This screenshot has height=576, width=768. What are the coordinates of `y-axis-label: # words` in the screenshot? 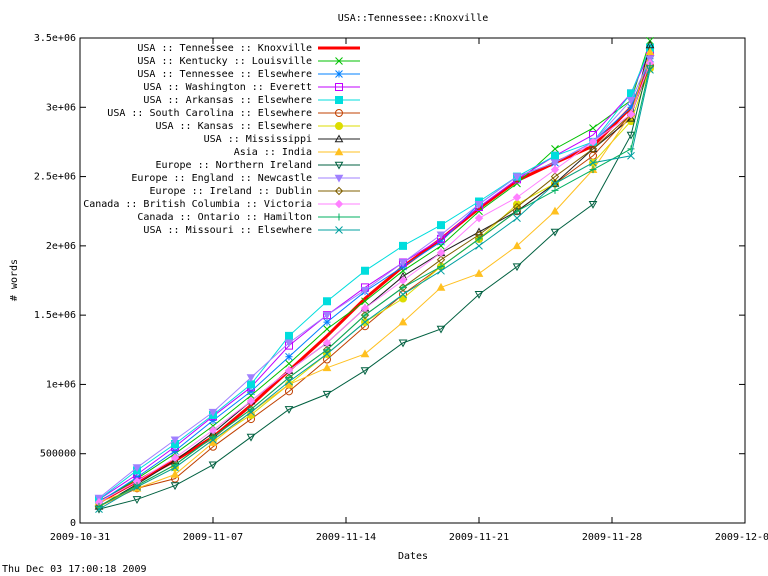 It's located at (14, 280).